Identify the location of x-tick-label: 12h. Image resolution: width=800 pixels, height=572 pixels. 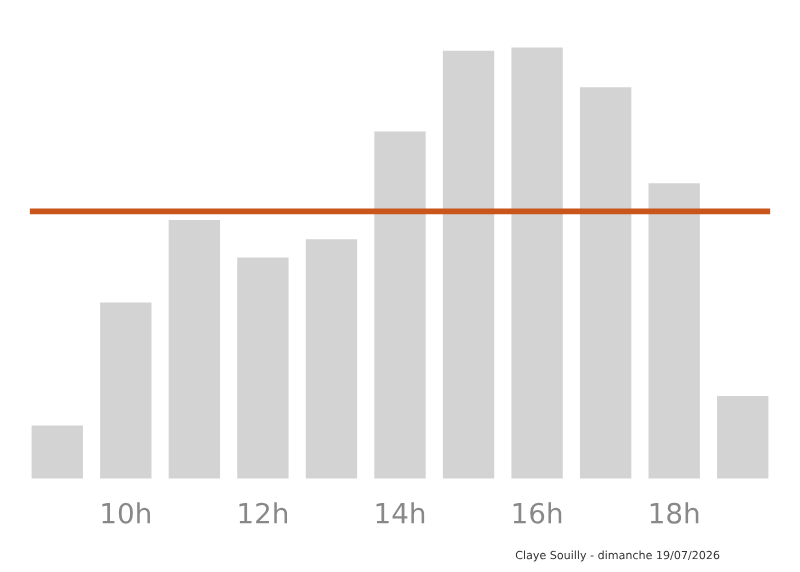
(263, 513).